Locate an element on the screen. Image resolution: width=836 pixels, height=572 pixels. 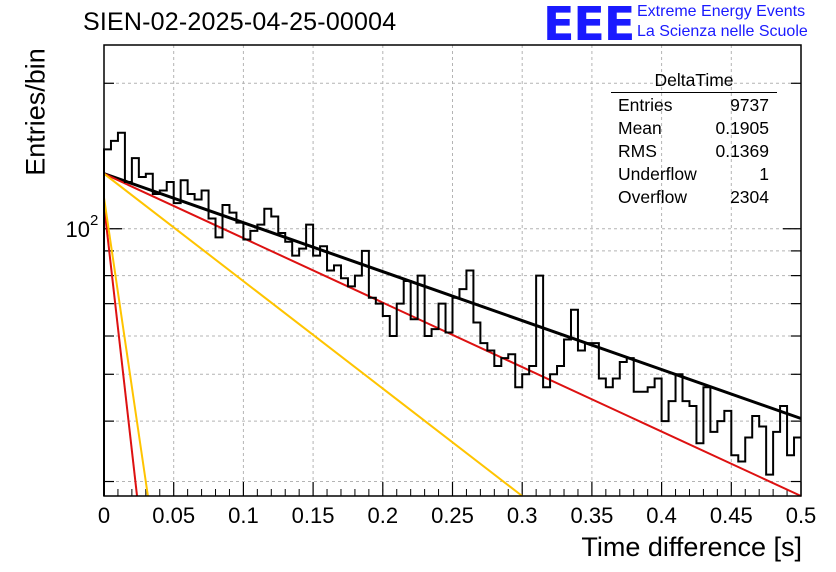
logo-tagline-2: La Scienza nelle Scuole is located at coordinates (722, 31).